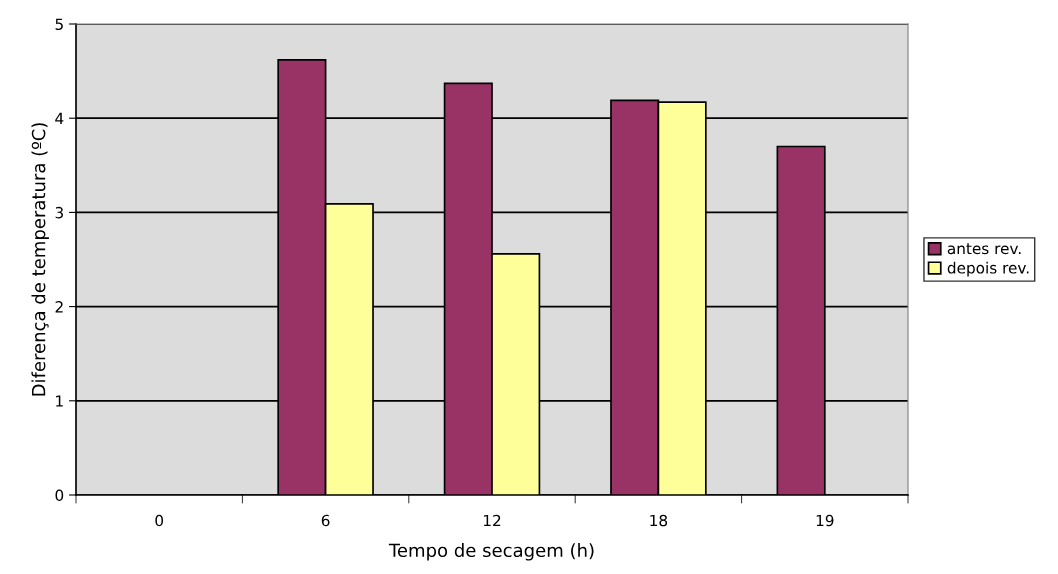 This screenshot has height=574, width=1058. Describe the element at coordinates (984, 249) in the screenshot. I see `legend-label: antes rev.` at that location.